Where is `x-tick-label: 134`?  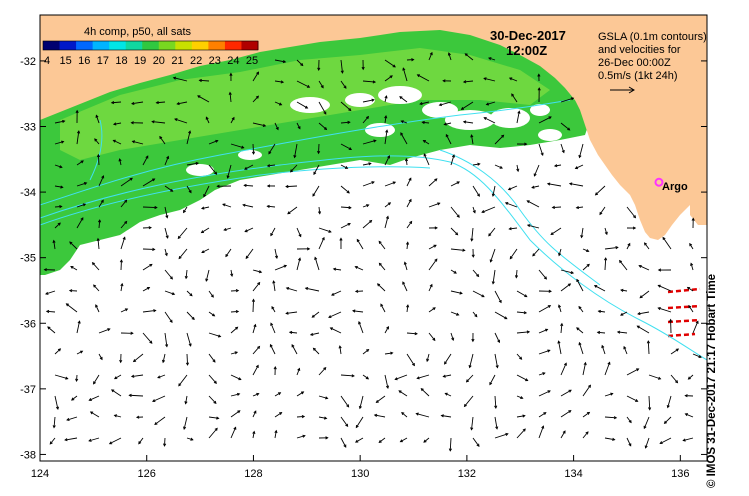 x-tick-label: 134 is located at coordinates (573, 474).